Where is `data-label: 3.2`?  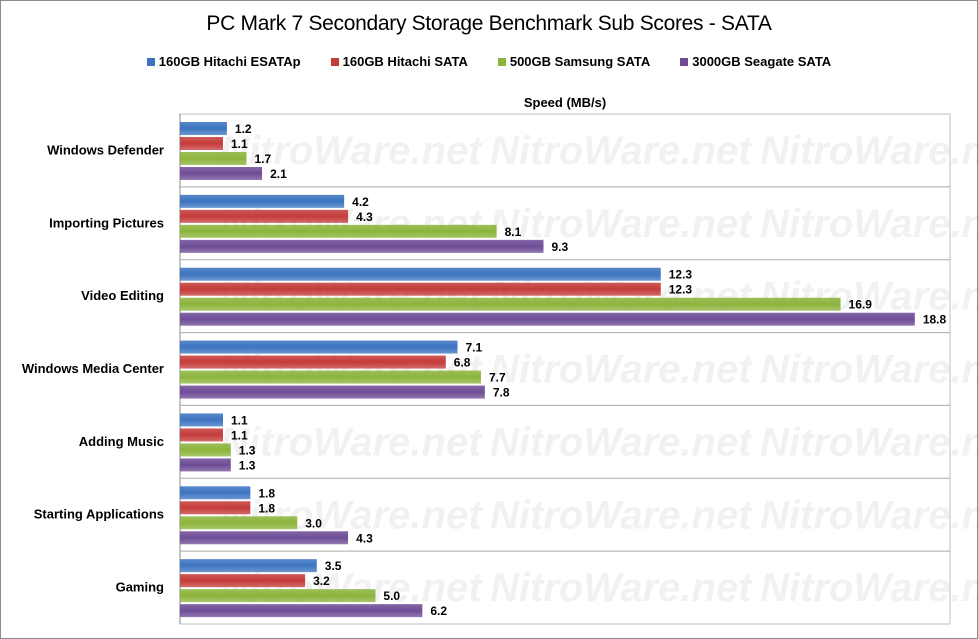
data-label: 3.2 is located at coordinates (321, 581).